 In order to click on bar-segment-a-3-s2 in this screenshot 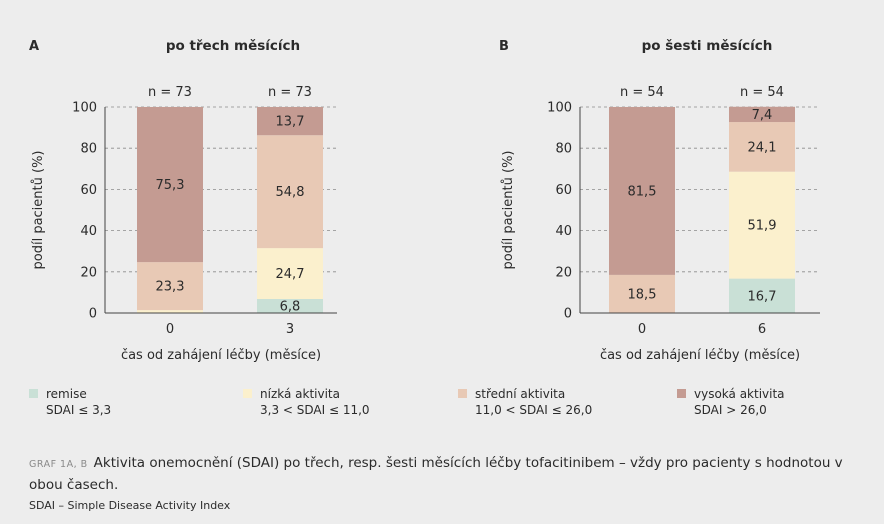, I will do `click(290, 192)`.